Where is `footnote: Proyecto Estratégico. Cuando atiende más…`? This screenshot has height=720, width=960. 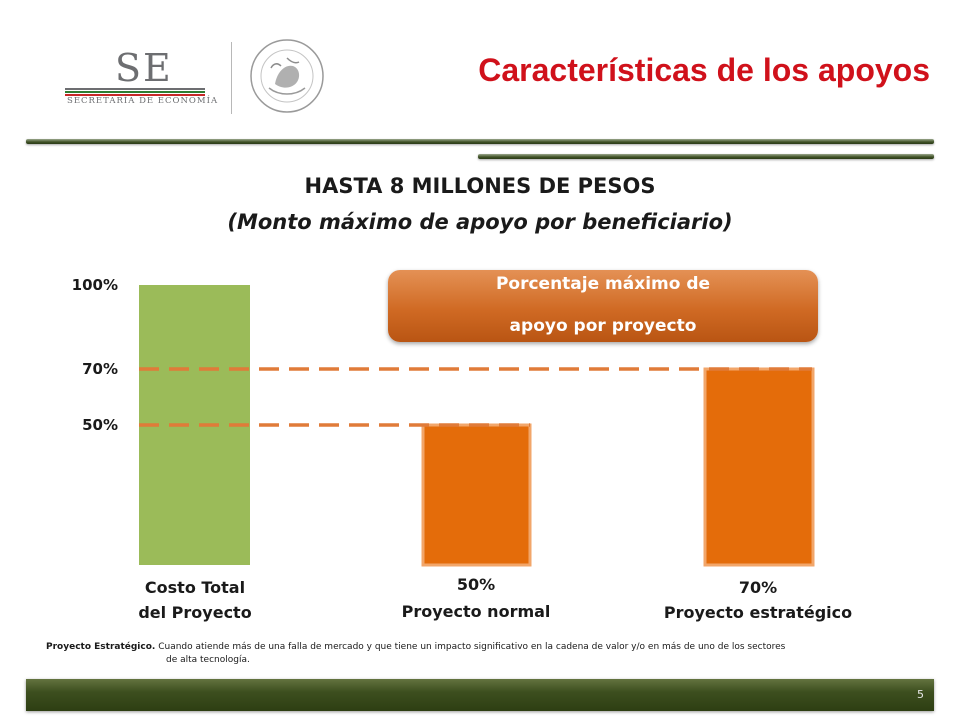 footnote: Proyecto Estratégico. Cuando atiende más… is located at coordinates (481, 654).